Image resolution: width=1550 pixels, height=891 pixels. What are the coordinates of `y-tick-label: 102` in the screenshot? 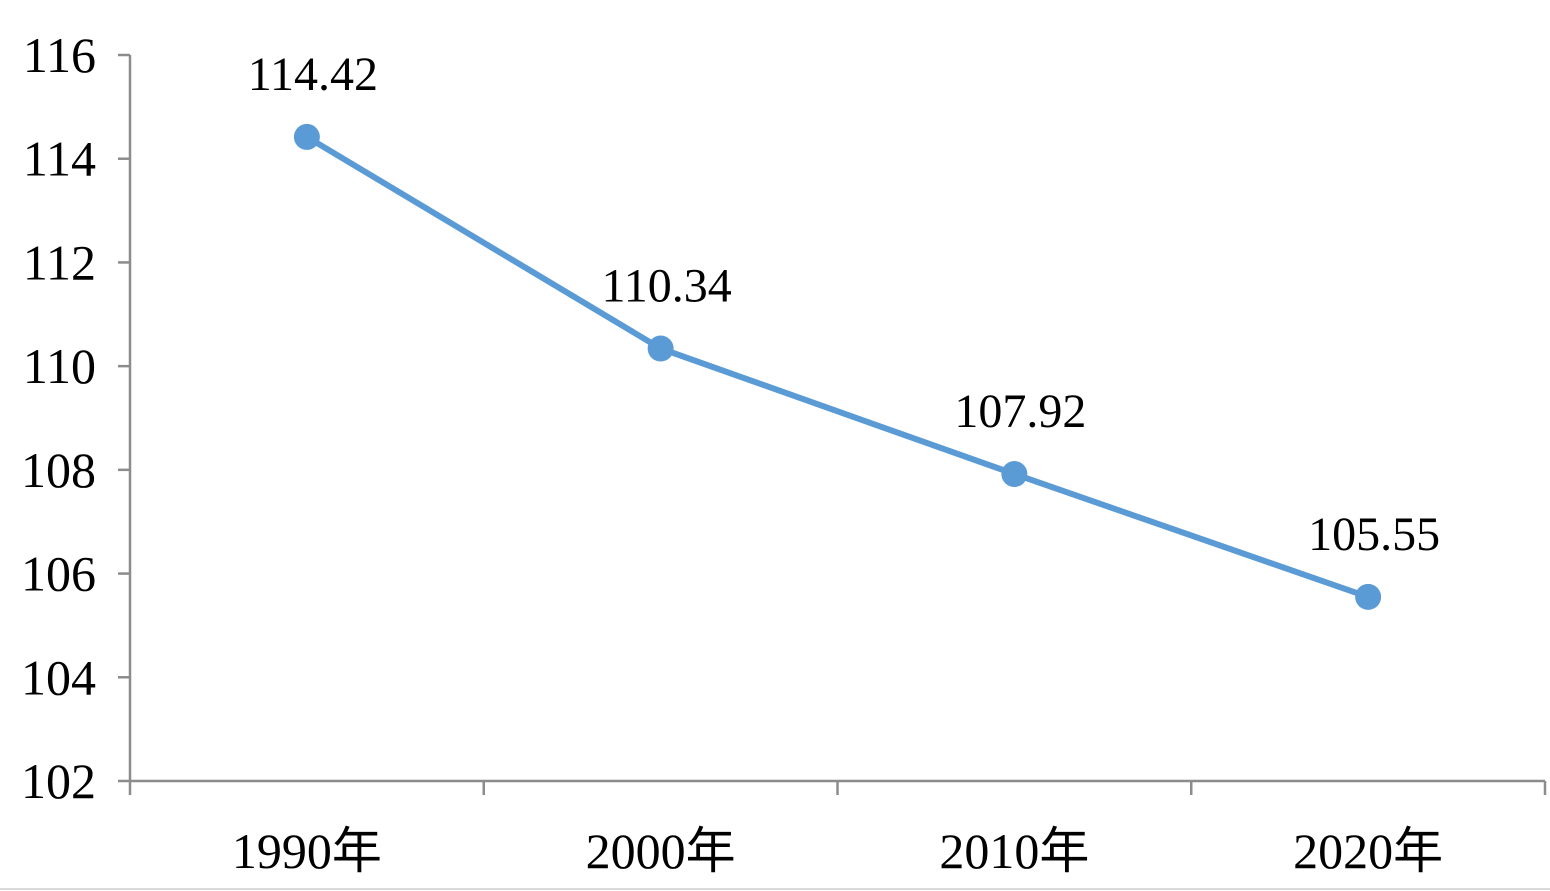 It's located at (58, 781).